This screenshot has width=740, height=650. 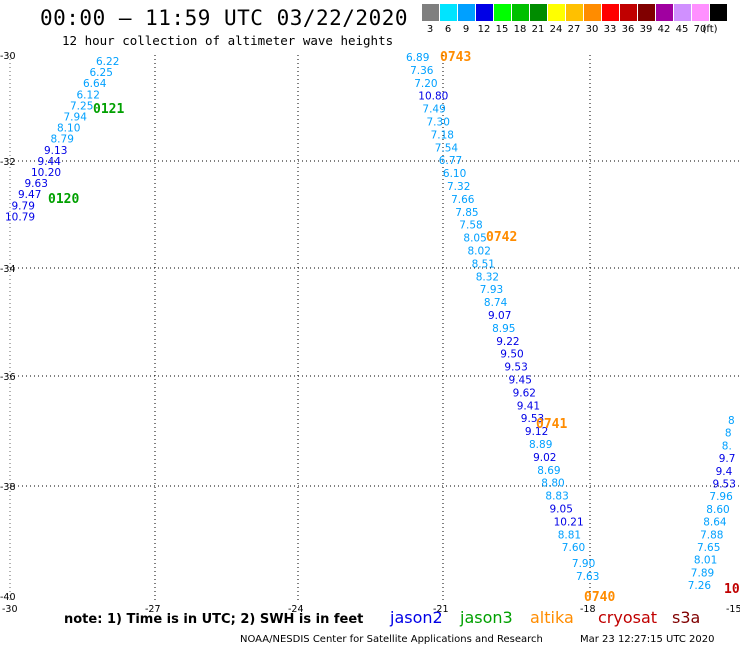 What do you see at coordinates (8, 56) in the screenshot?
I see `latitude-label: -30` at bounding box center [8, 56].